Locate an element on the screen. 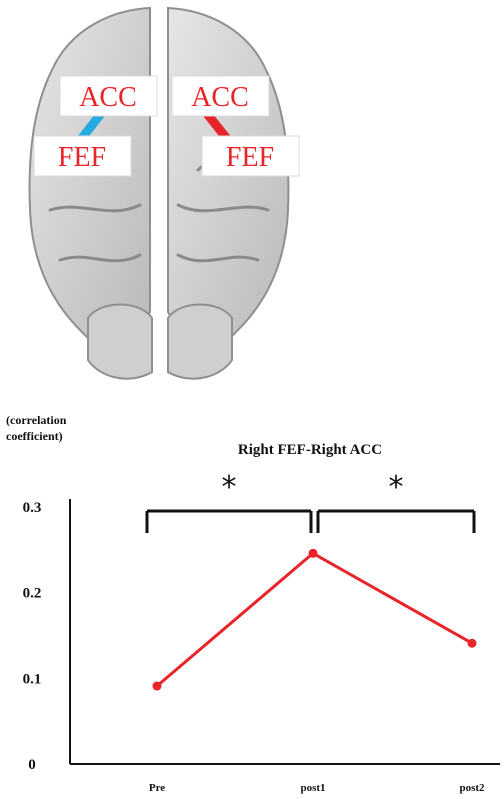 The height and width of the screenshot is (799, 504). left-lower-lobe is located at coordinates (120, 341).